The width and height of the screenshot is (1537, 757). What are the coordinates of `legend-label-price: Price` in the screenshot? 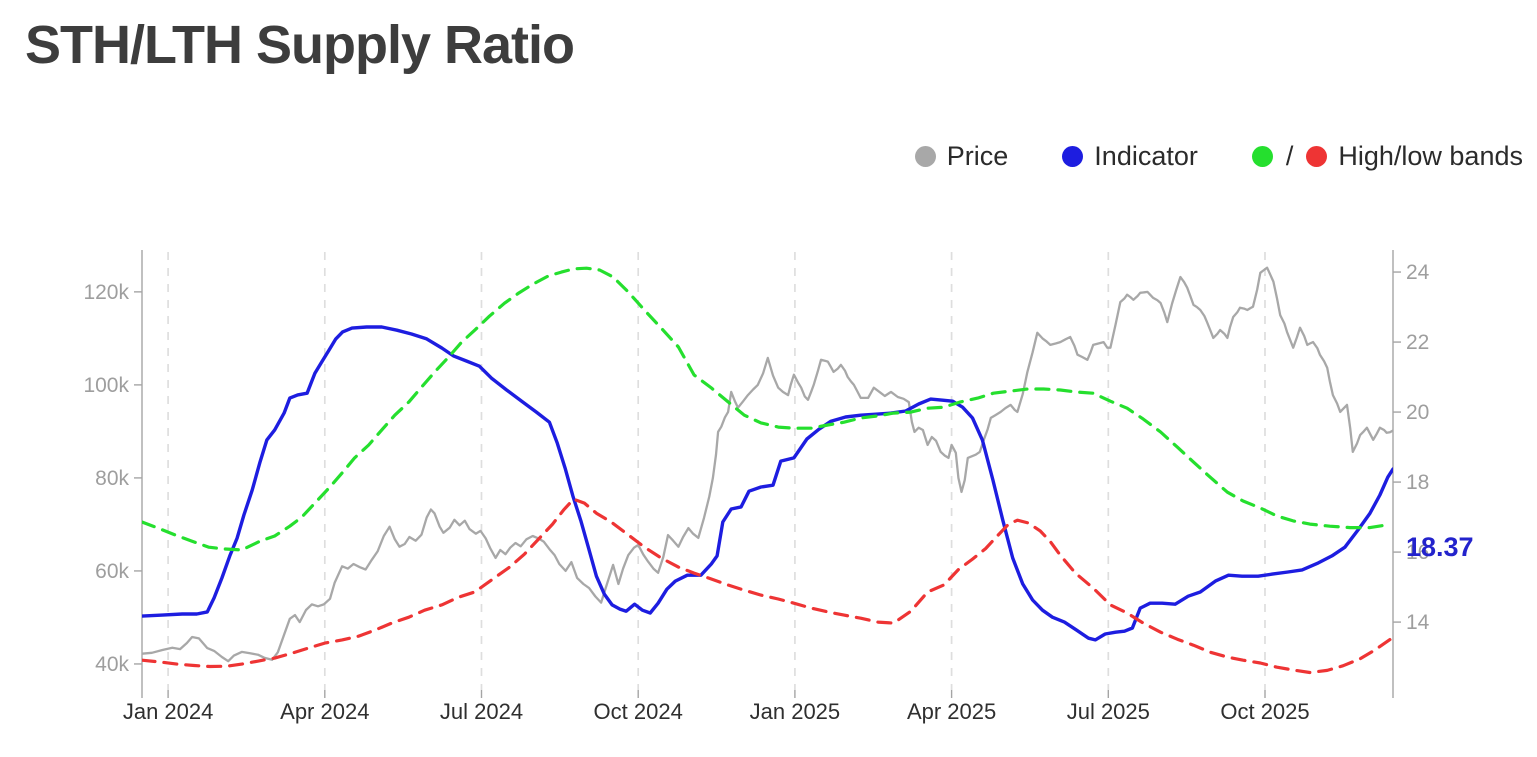 It's located at (977, 156).